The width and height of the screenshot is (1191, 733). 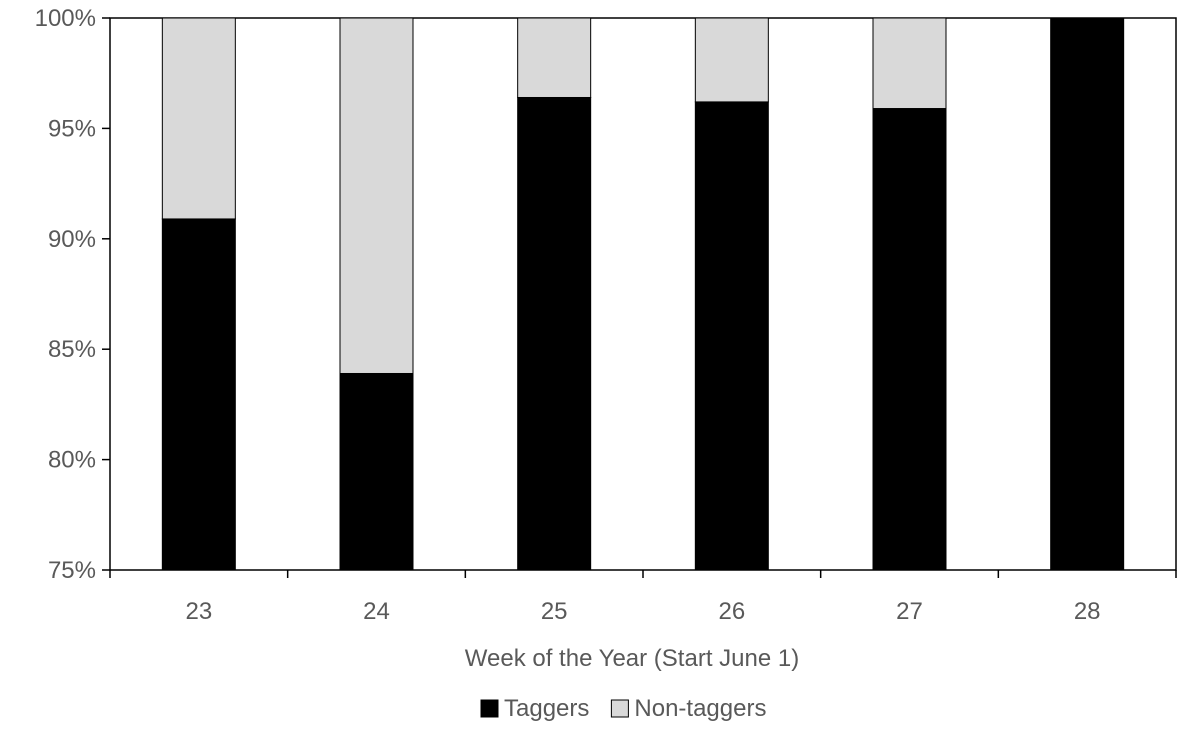 I want to click on legend-label: Non-taggers, so click(x=700, y=708).